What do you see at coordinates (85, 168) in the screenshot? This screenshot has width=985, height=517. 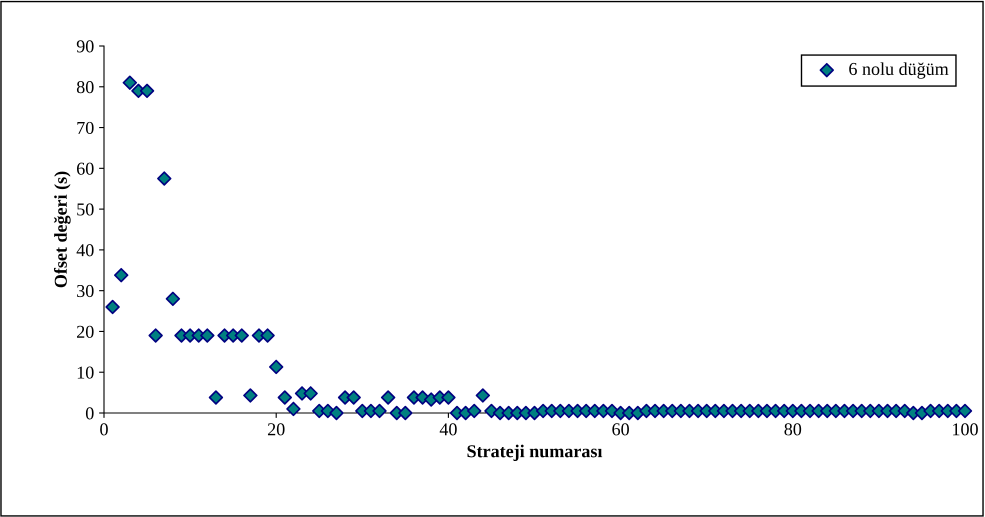 I see `y-tick-label: 60` at bounding box center [85, 168].